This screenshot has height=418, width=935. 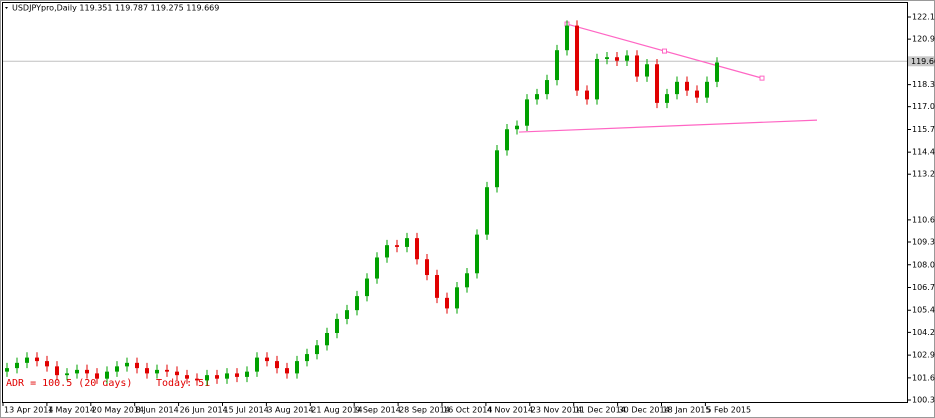 I want to click on y-tick-label: 115.785, so click(x=923, y=129).